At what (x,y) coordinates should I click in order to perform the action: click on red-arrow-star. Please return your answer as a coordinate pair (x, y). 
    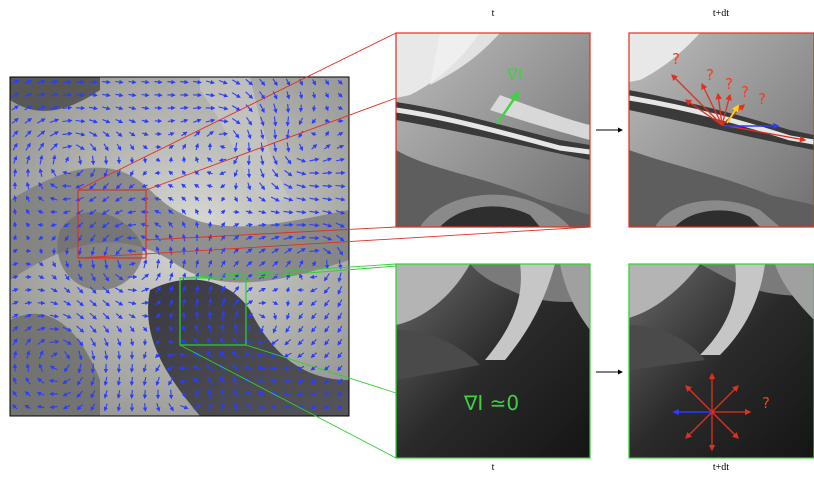
    Looking at the image, I should click on (718, 412).